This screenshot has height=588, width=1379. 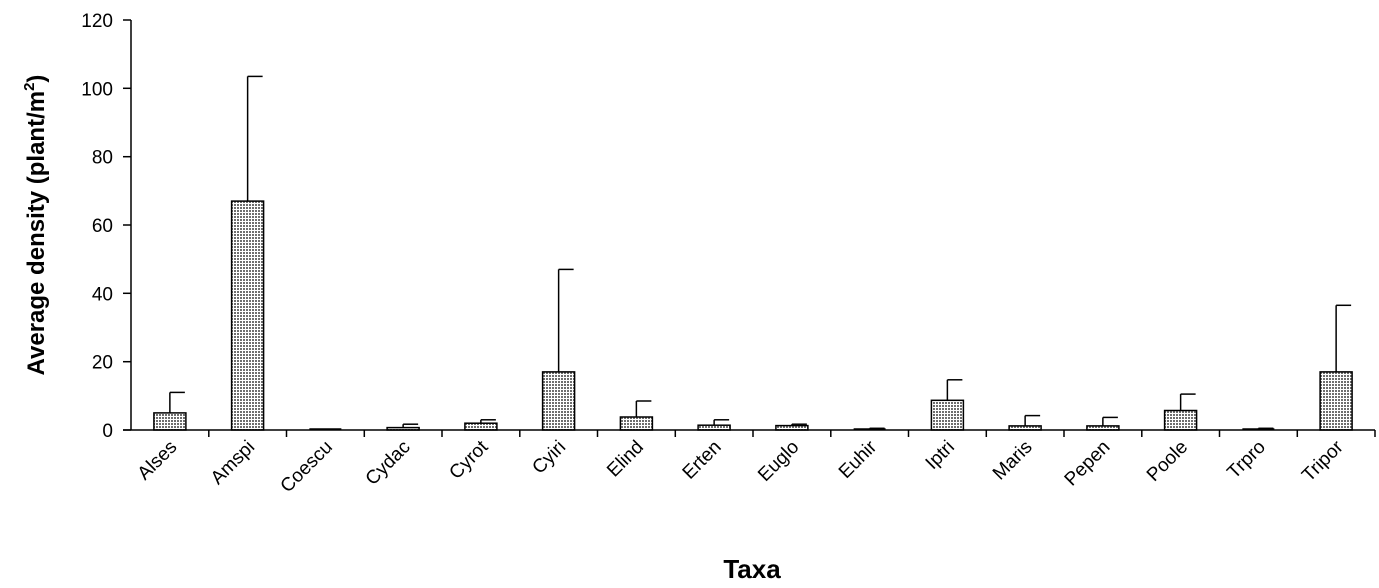 What do you see at coordinates (549, 458) in the screenshot?
I see `x-tick-label-cyiri: Cyiri` at bounding box center [549, 458].